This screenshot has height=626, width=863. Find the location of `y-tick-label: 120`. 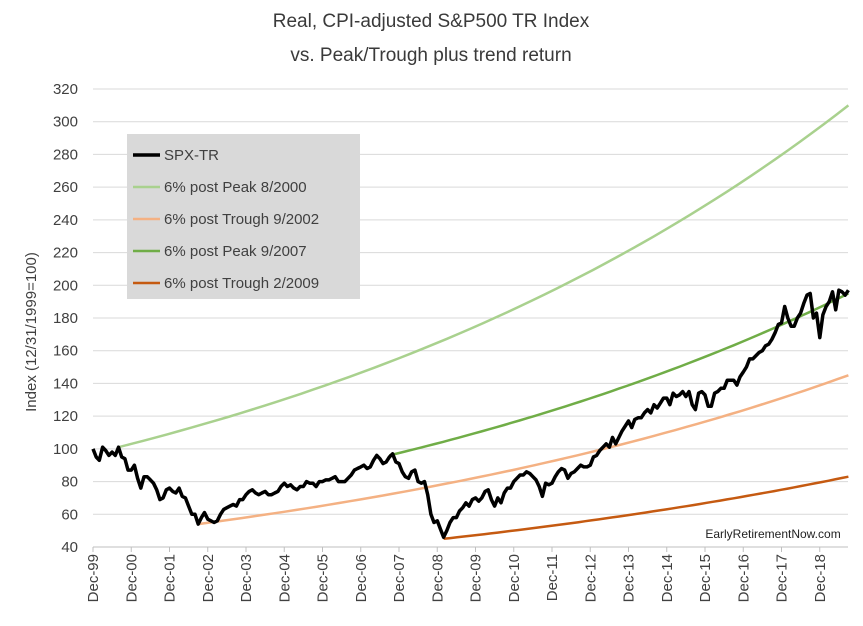

y-tick-label: 120 is located at coordinates (65, 416).